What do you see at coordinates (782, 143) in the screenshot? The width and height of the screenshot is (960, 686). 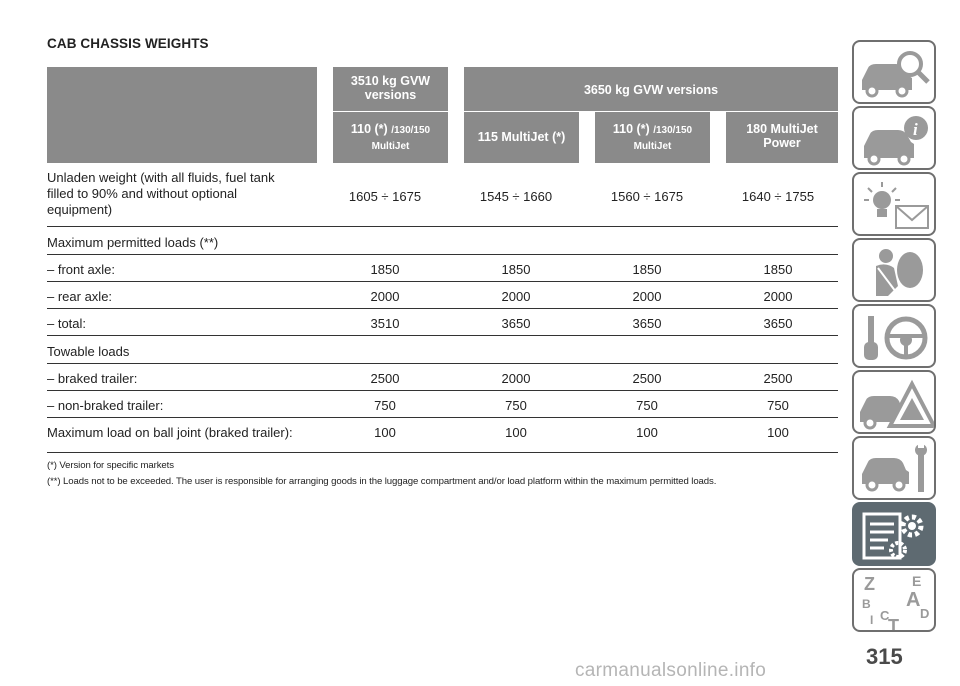 I see `header-col-4-line2: Power` at bounding box center [782, 143].